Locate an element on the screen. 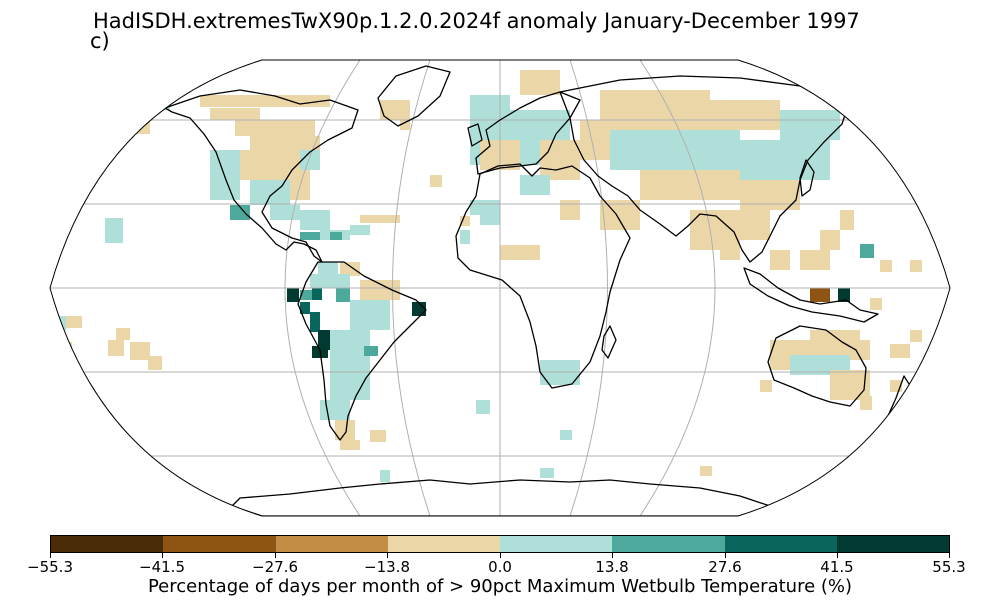 Image resolution: width=1000 pixels, height=600 pixels. colorbar-tick-label: −41.5 is located at coordinates (162, 567).